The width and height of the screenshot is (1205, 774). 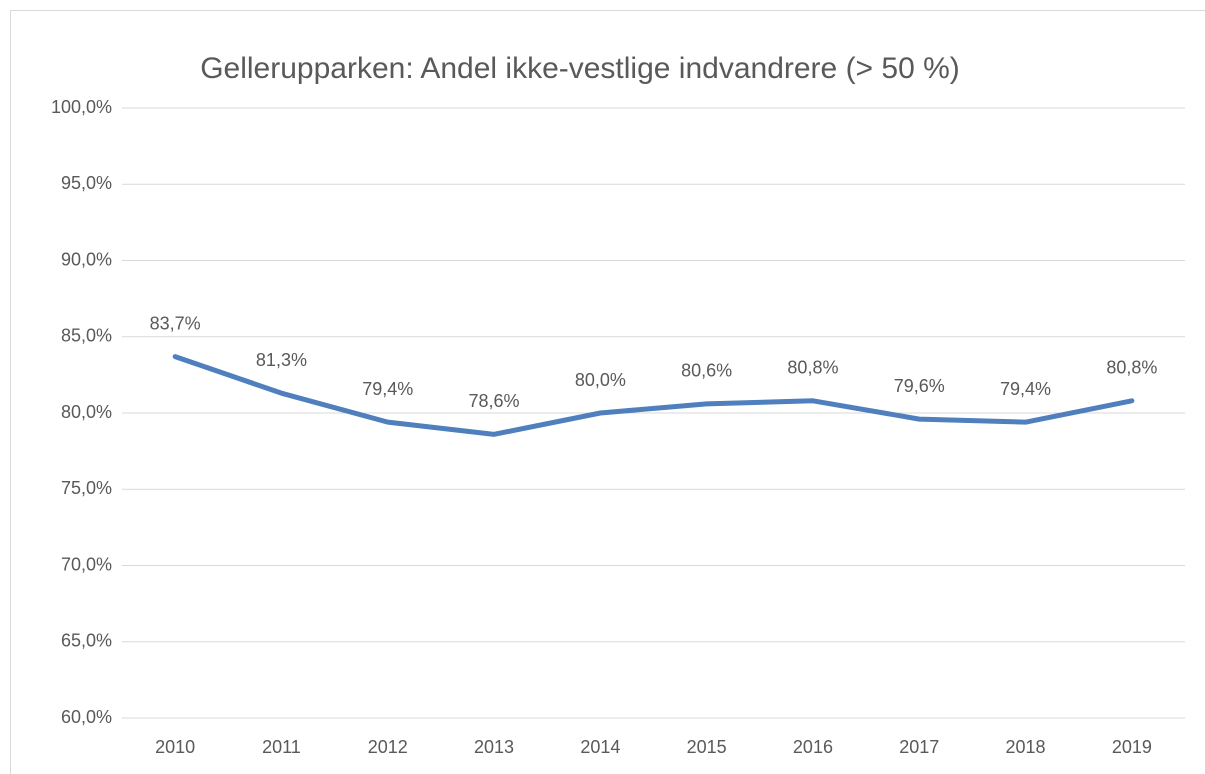 I want to click on x-tick-label: 2013, so click(x=494, y=747).